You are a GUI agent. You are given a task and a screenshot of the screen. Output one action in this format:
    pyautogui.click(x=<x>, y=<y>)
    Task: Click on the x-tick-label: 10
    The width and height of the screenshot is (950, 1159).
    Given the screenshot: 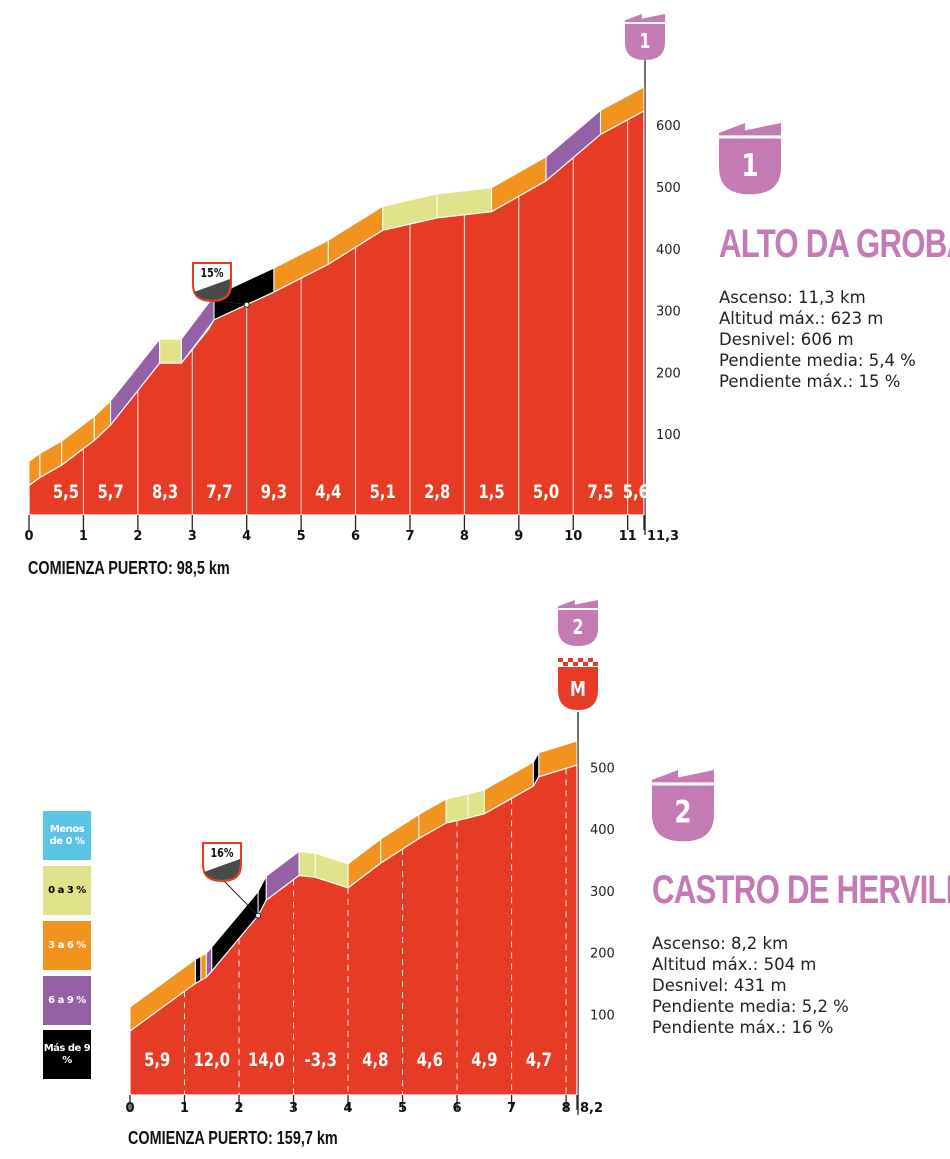 What is the action you would take?
    pyautogui.click(x=573, y=536)
    